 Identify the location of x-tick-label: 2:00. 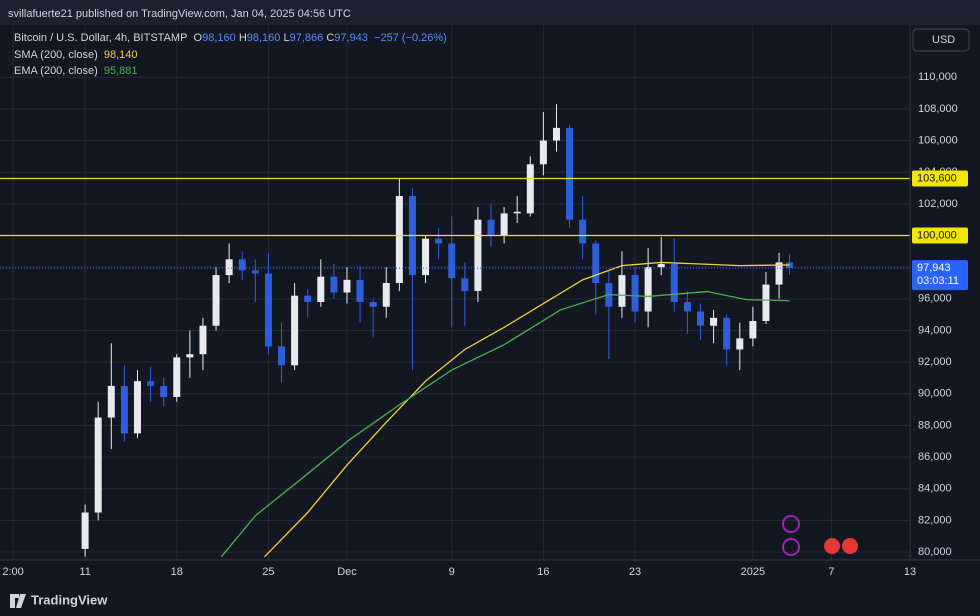
(12, 572).